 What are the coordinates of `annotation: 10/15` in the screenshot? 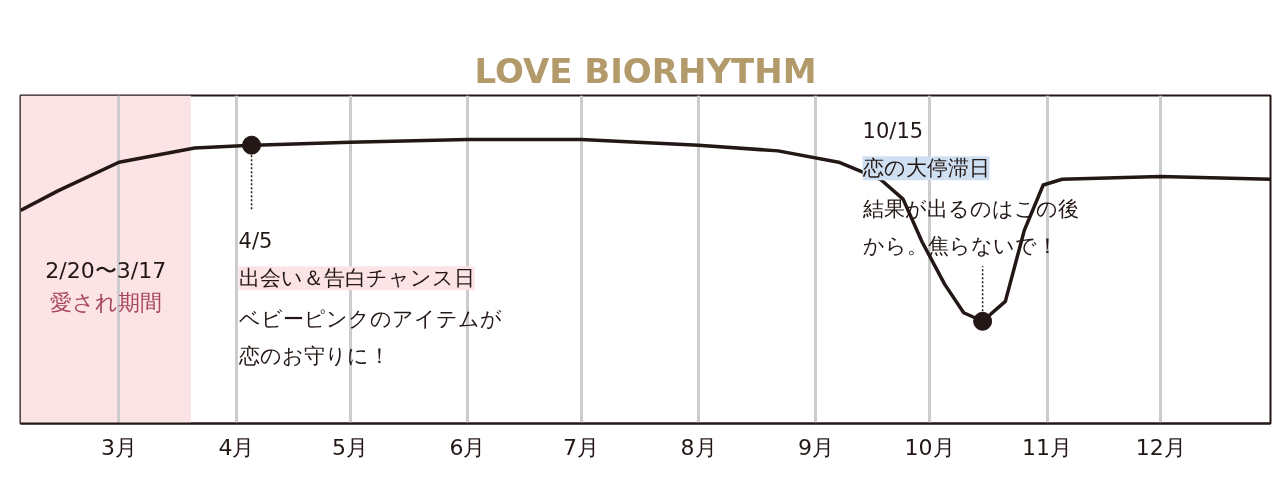 It's located at (893, 131).